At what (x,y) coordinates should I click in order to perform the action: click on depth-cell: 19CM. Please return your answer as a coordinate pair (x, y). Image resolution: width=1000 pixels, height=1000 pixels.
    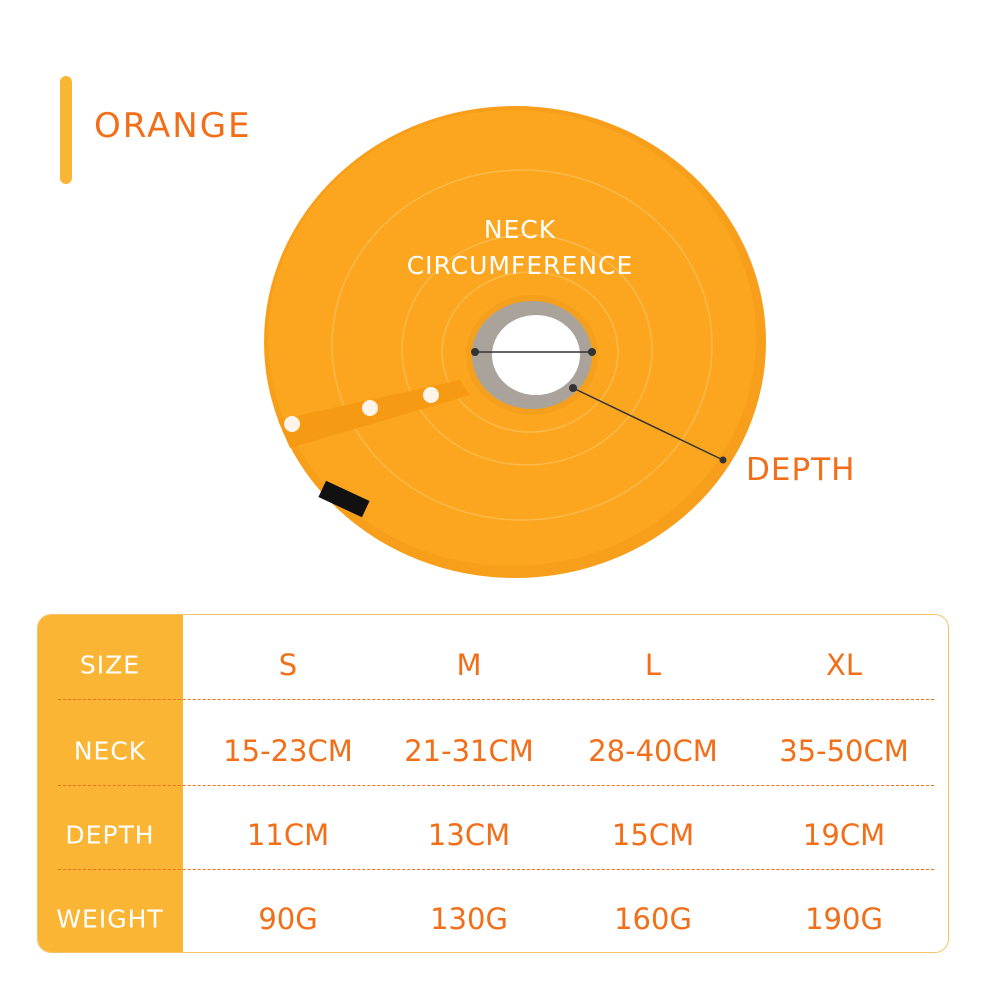
    Looking at the image, I should click on (844, 835).